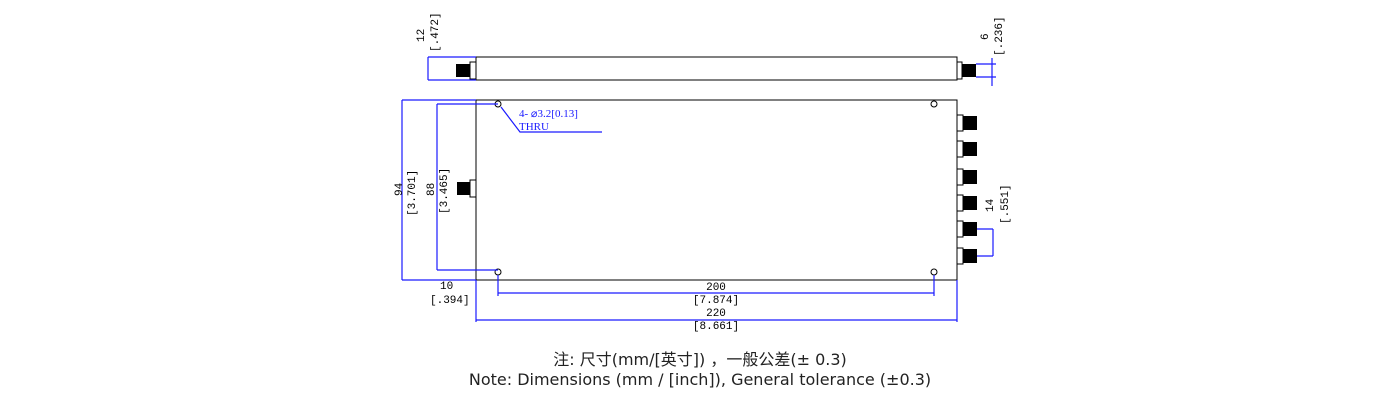 The height and width of the screenshot is (400, 1400). I want to click on length-inch: [8.661], so click(716, 327).